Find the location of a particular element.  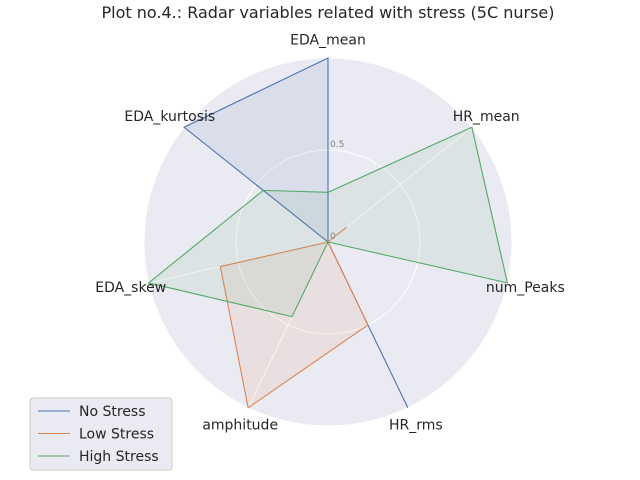

legend-box is located at coordinates (101, 434).